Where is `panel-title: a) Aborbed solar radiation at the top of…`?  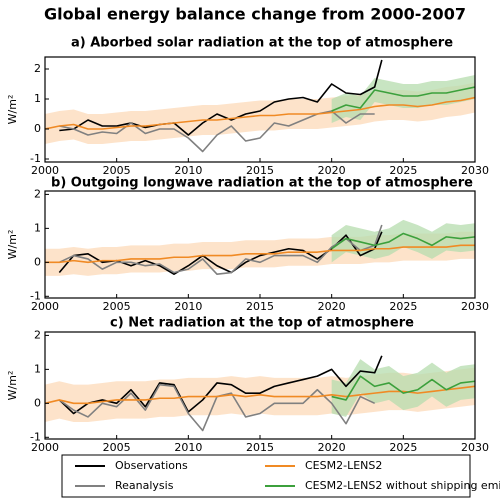
panel-title: a) Aborbed solar radiation at the top of… is located at coordinates (262, 43).